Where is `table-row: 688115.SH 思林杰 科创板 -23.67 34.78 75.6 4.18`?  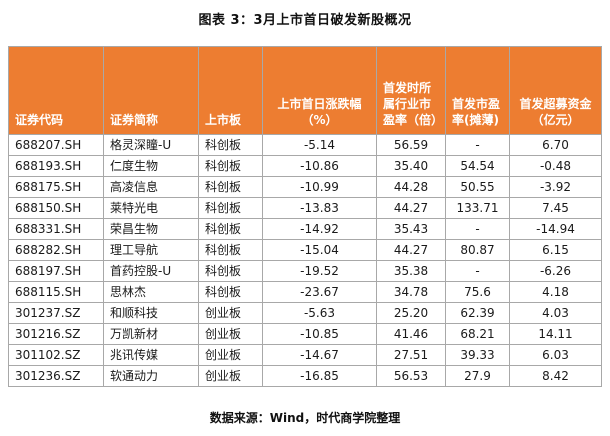 table-row: 688115.SH 思林杰 科创板 -23.67 34.78 75.6 4.18 is located at coordinates (305, 292).